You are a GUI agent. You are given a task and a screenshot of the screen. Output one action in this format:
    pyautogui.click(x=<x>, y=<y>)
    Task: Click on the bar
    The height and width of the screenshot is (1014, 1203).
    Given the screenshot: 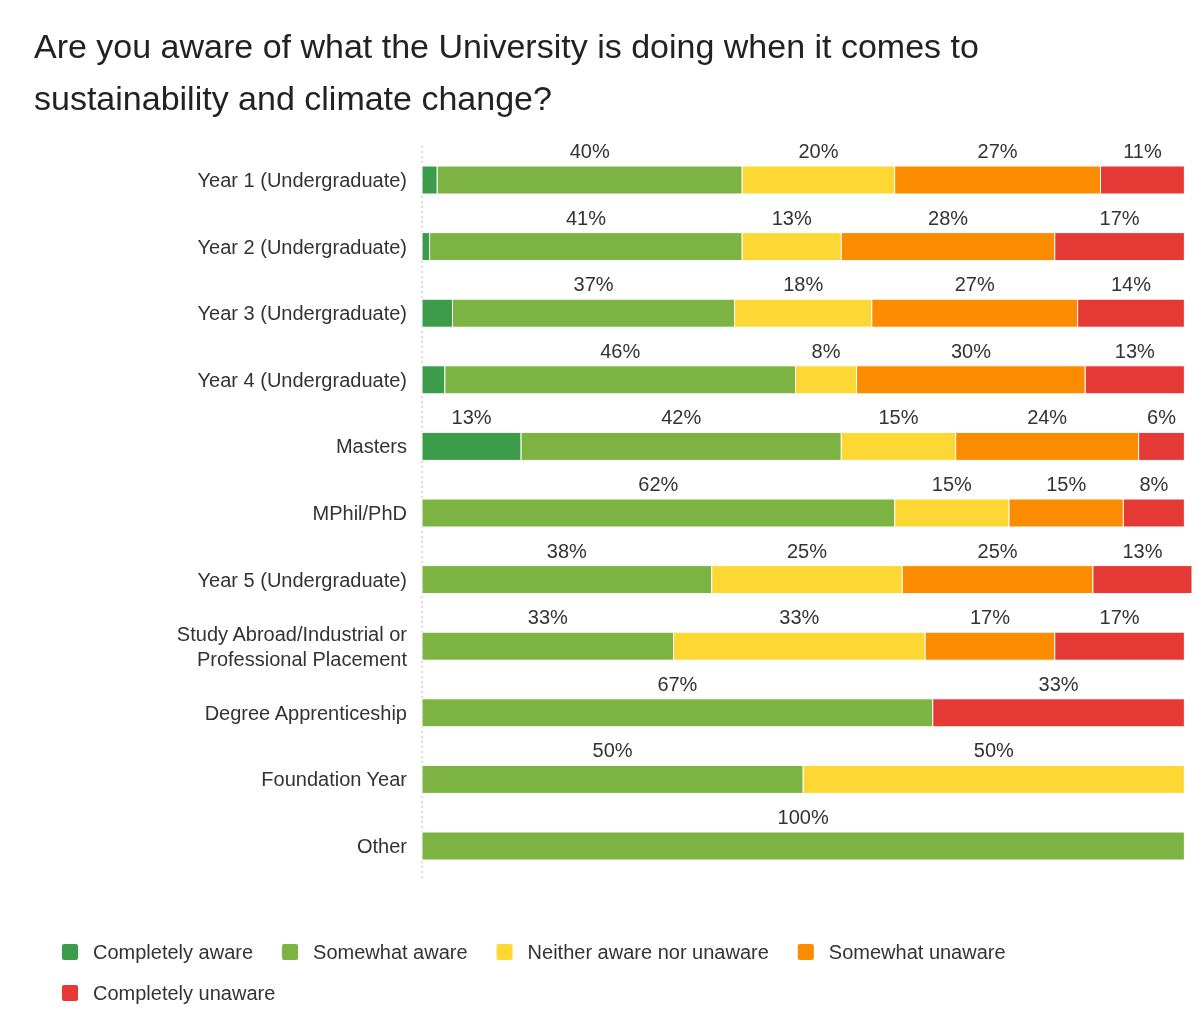 What is the action you would take?
    pyautogui.click(x=803, y=846)
    